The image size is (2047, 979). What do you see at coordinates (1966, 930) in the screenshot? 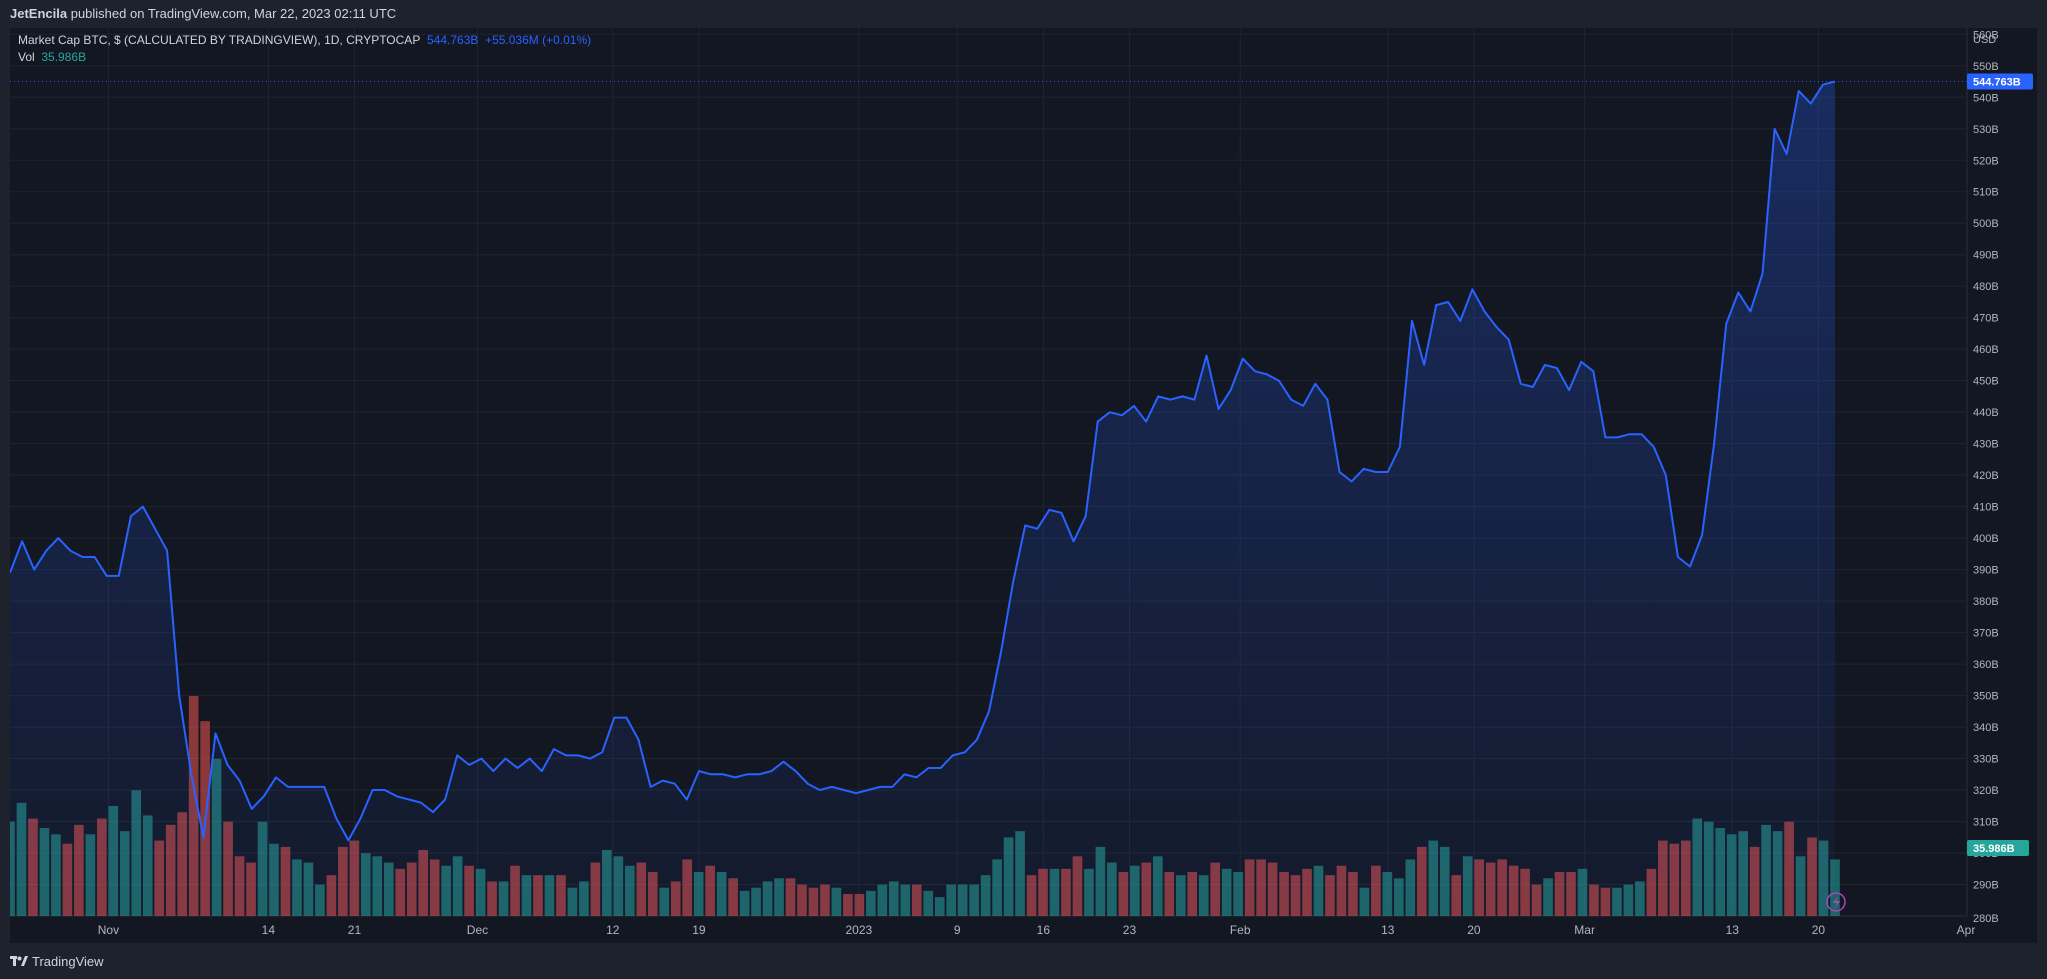
I see `x-tick-label: Apr` at bounding box center [1966, 930].